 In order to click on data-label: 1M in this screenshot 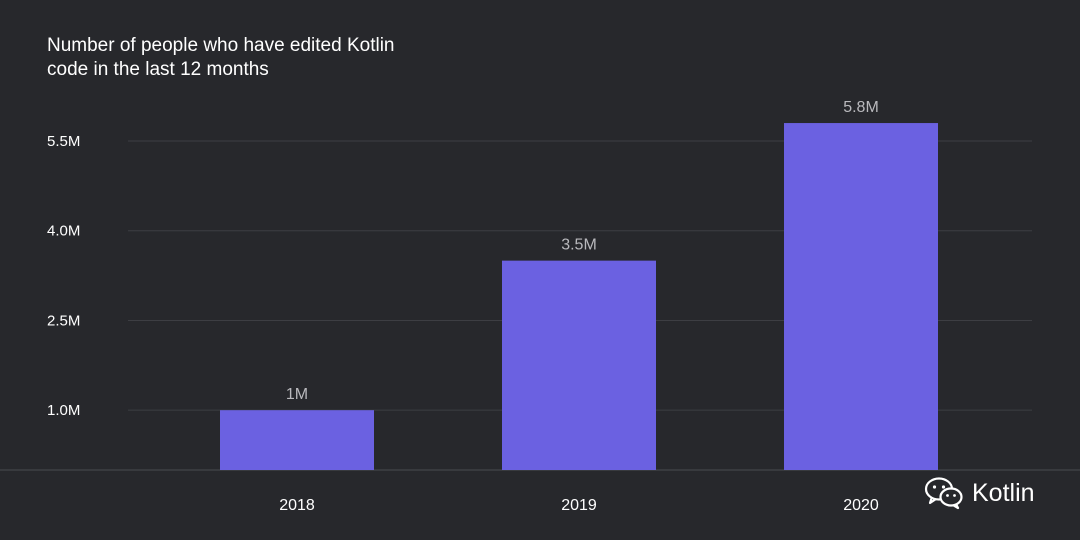, I will do `click(297, 394)`.